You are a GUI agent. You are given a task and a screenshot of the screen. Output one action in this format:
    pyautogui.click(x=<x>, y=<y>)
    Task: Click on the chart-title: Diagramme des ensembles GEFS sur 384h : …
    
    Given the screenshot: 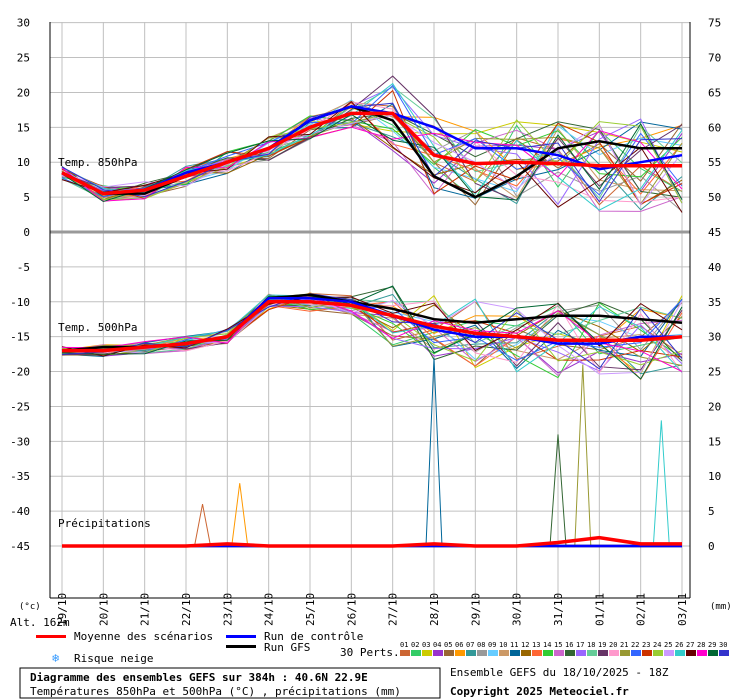 What is the action you would take?
    pyautogui.click(x=199, y=677)
    